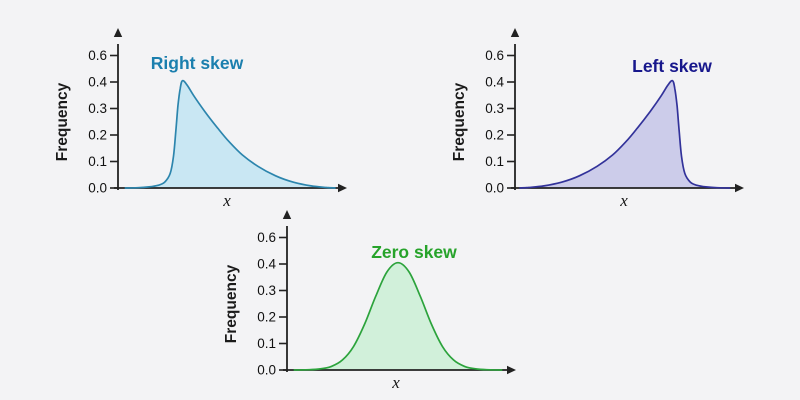 This screenshot has width=800, height=400. I want to click on chart-title: Zero skew, so click(414, 252).